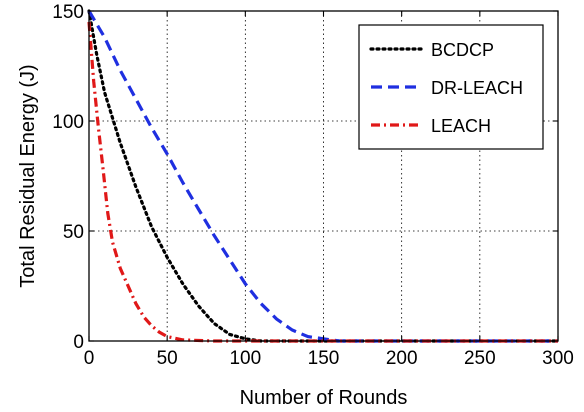 Image resolution: width=584 pixels, height=412 pixels. What do you see at coordinates (324, 398) in the screenshot?
I see `x-axis-title: Number of Rounds` at bounding box center [324, 398].